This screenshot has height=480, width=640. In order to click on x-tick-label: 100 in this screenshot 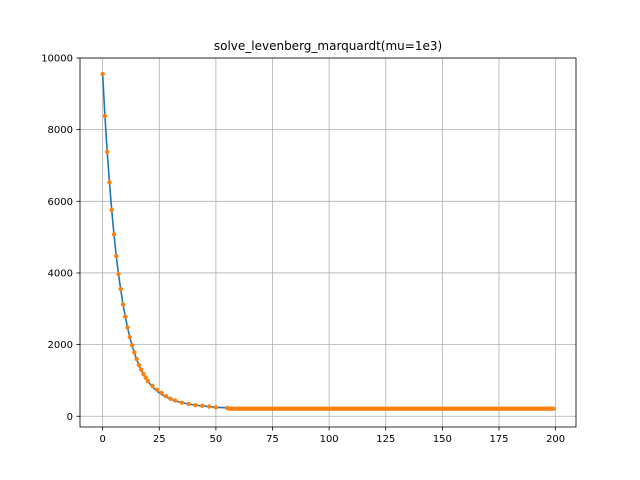, I will do `click(329, 439)`.